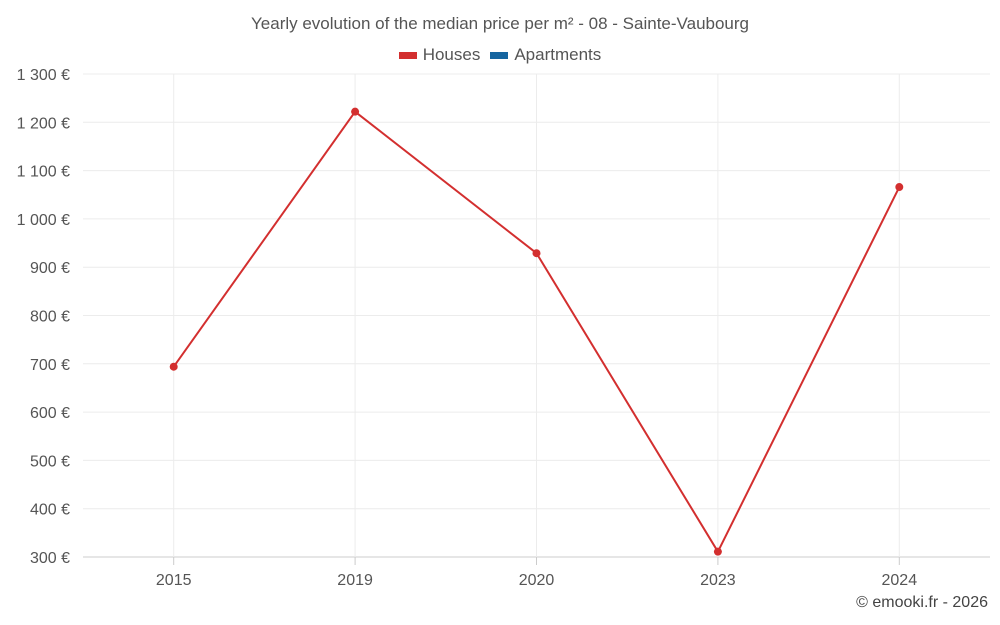  I want to click on y-tick-label: 600 €, so click(50, 413).